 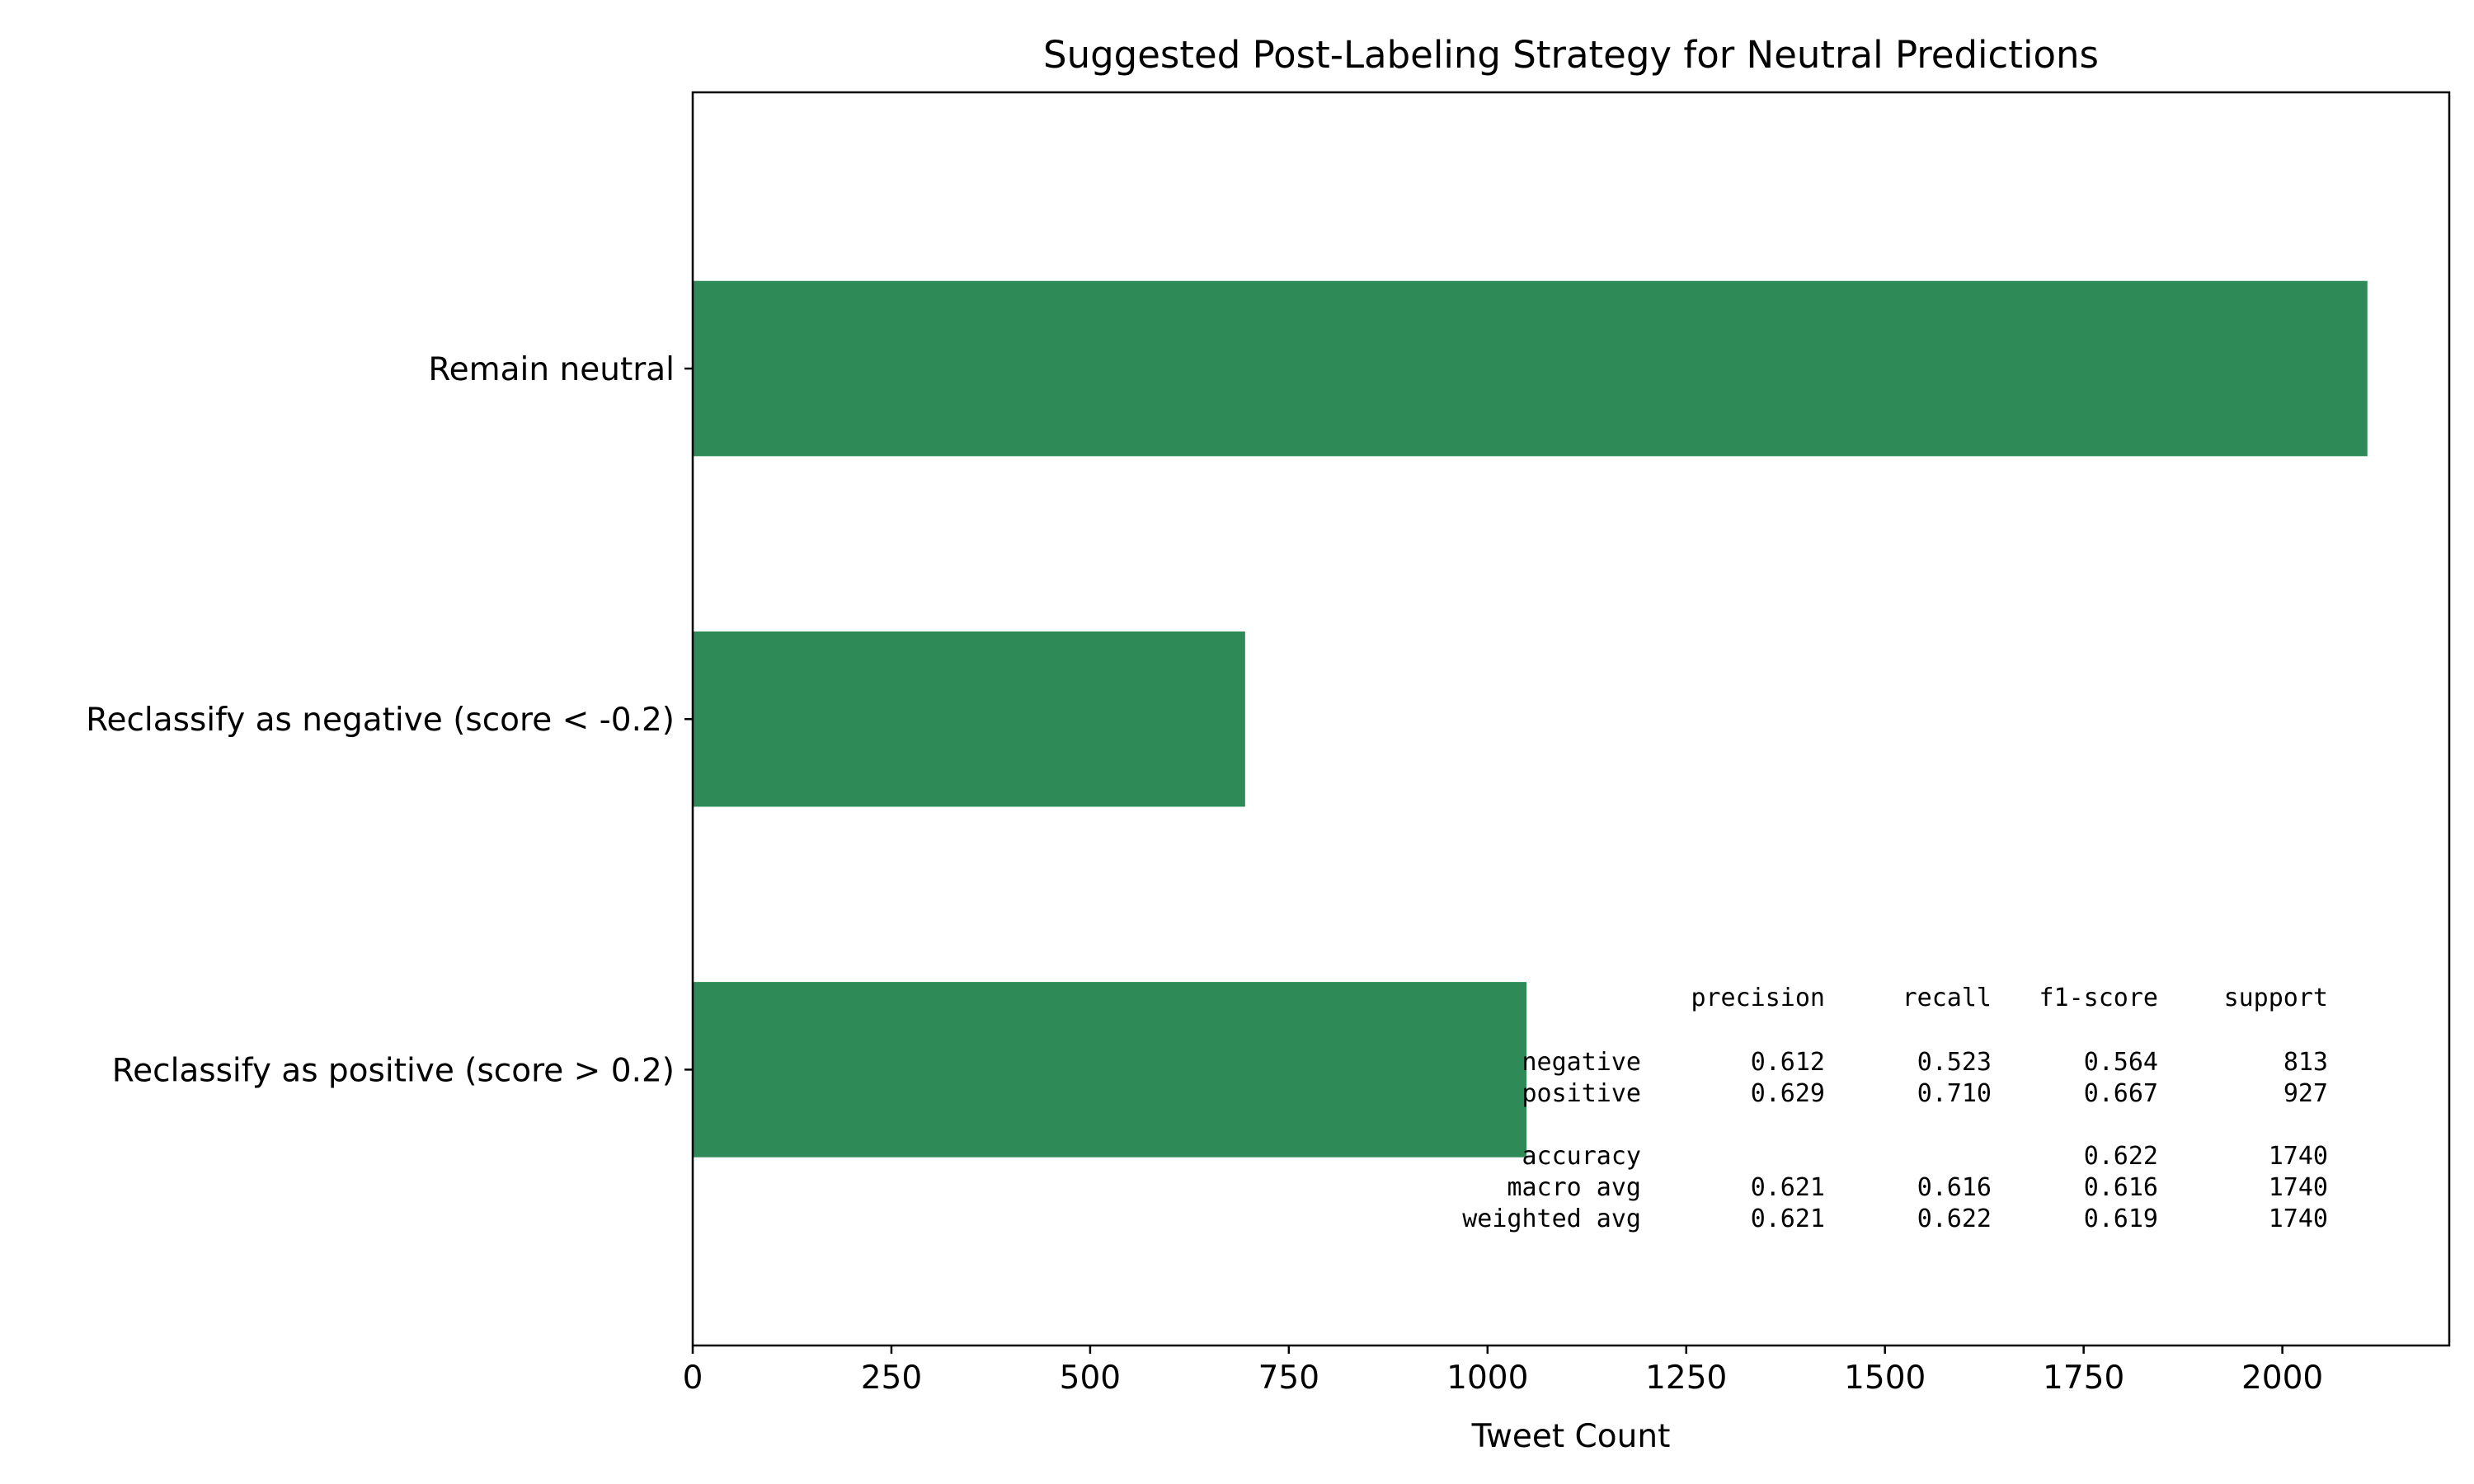 What do you see at coordinates (1571, 1436) in the screenshot?
I see `x-axis-label: Tweet Count` at bounding box center [1571, 1436].